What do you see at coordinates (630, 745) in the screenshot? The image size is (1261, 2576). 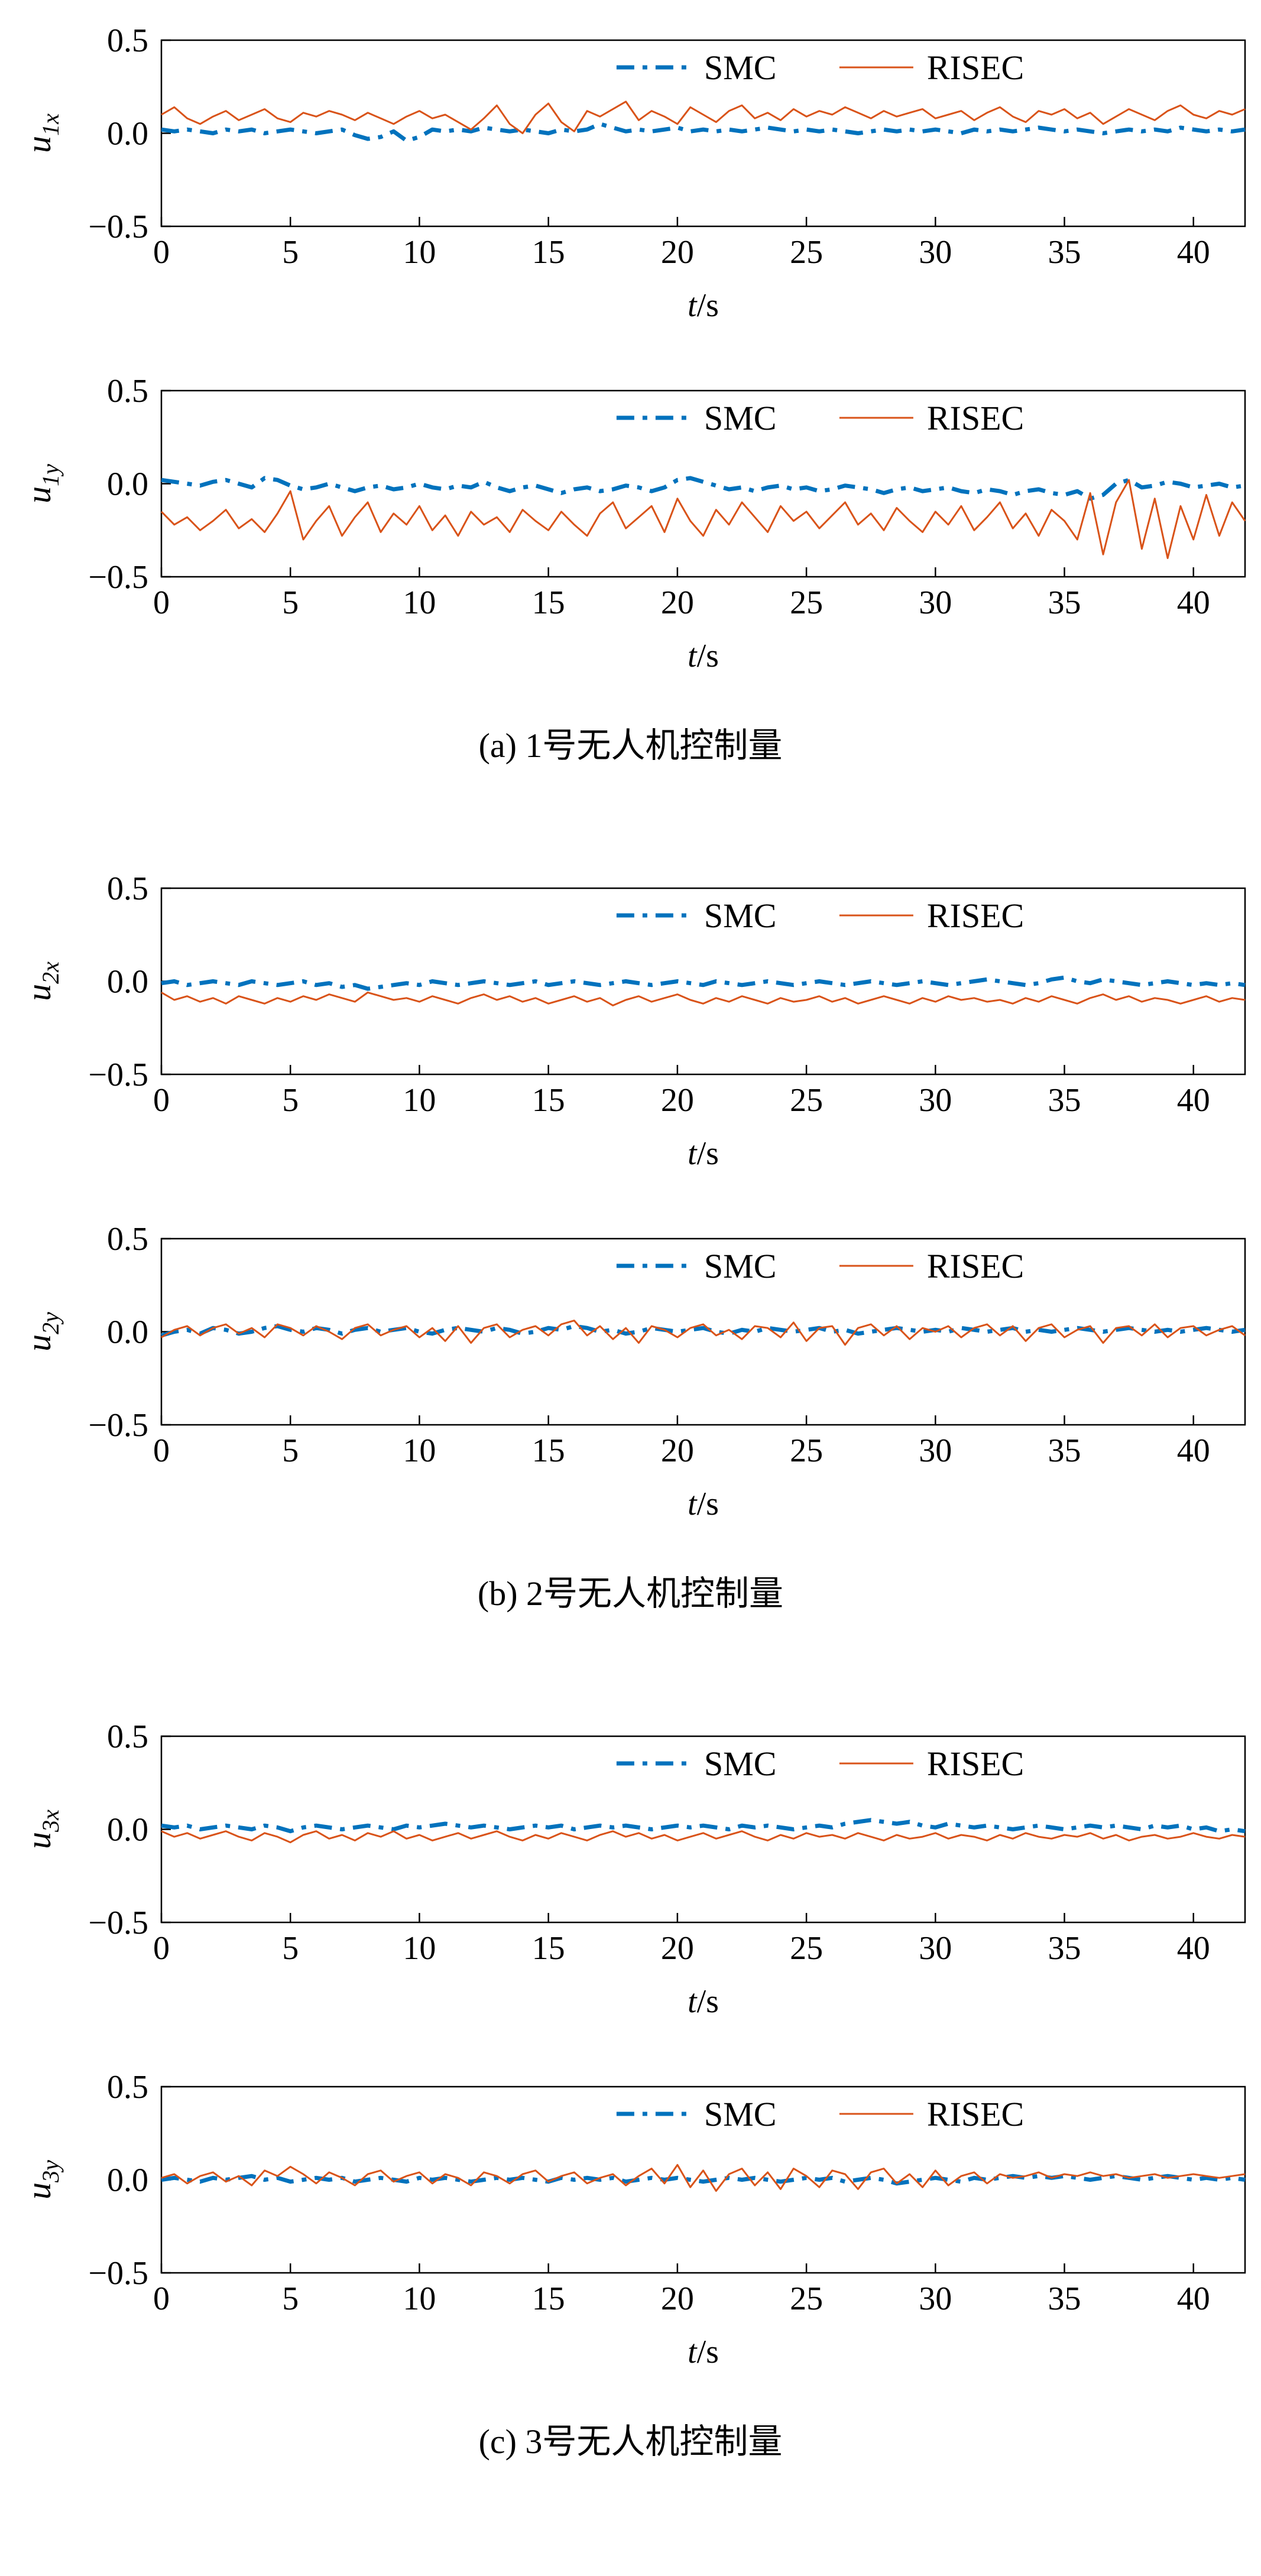 I see `caption-uav1: (a) 1号无人机控制量` at bounding box center [630, 745].